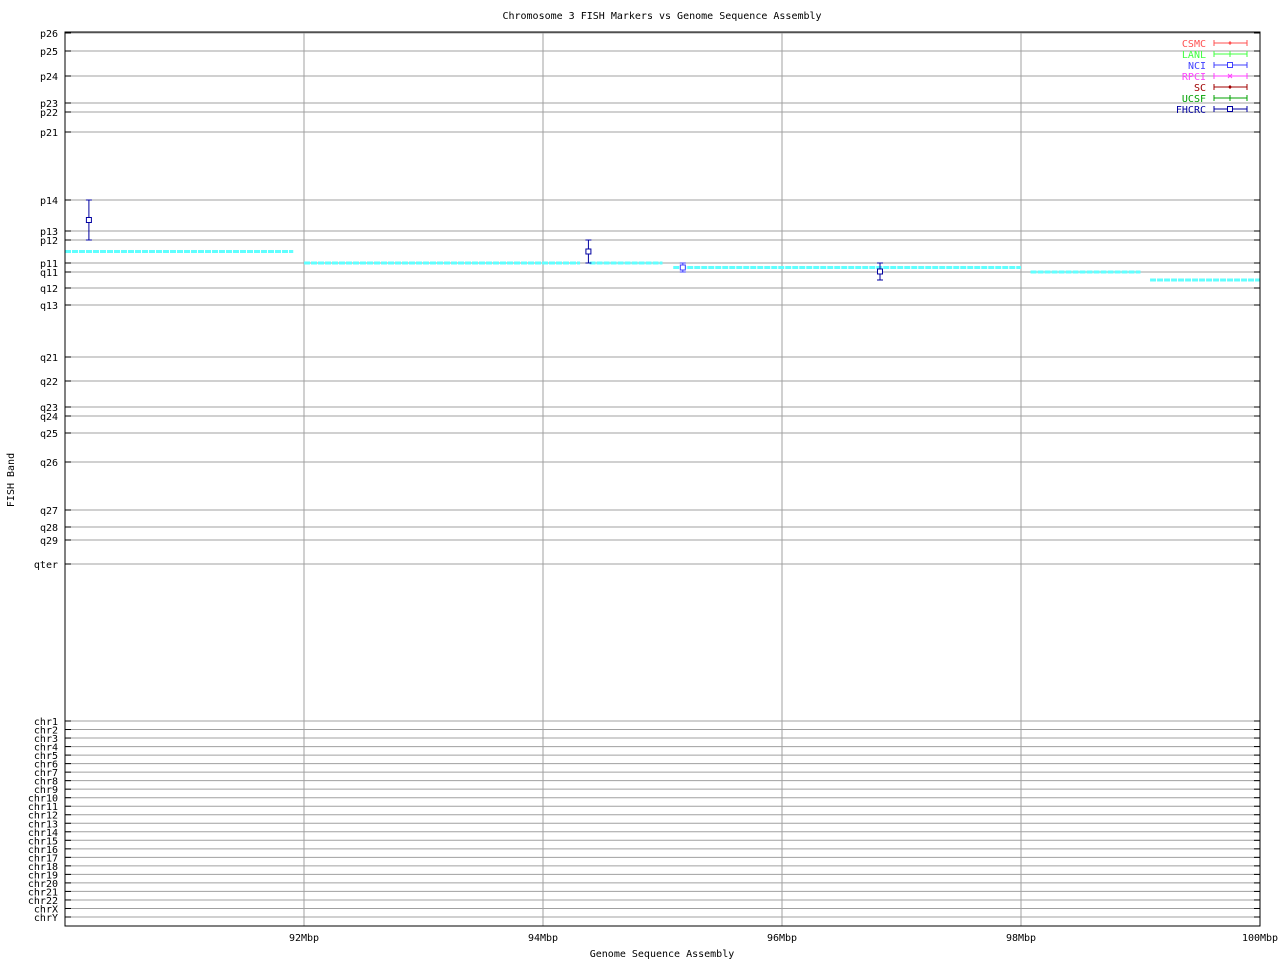 Image resolution: width=1280 pixels, height=960 pixels. What do you see at coordinates (46, 565) in the screenshot?
I see `y-tick-label: qter` at bounding box center [46, 565].